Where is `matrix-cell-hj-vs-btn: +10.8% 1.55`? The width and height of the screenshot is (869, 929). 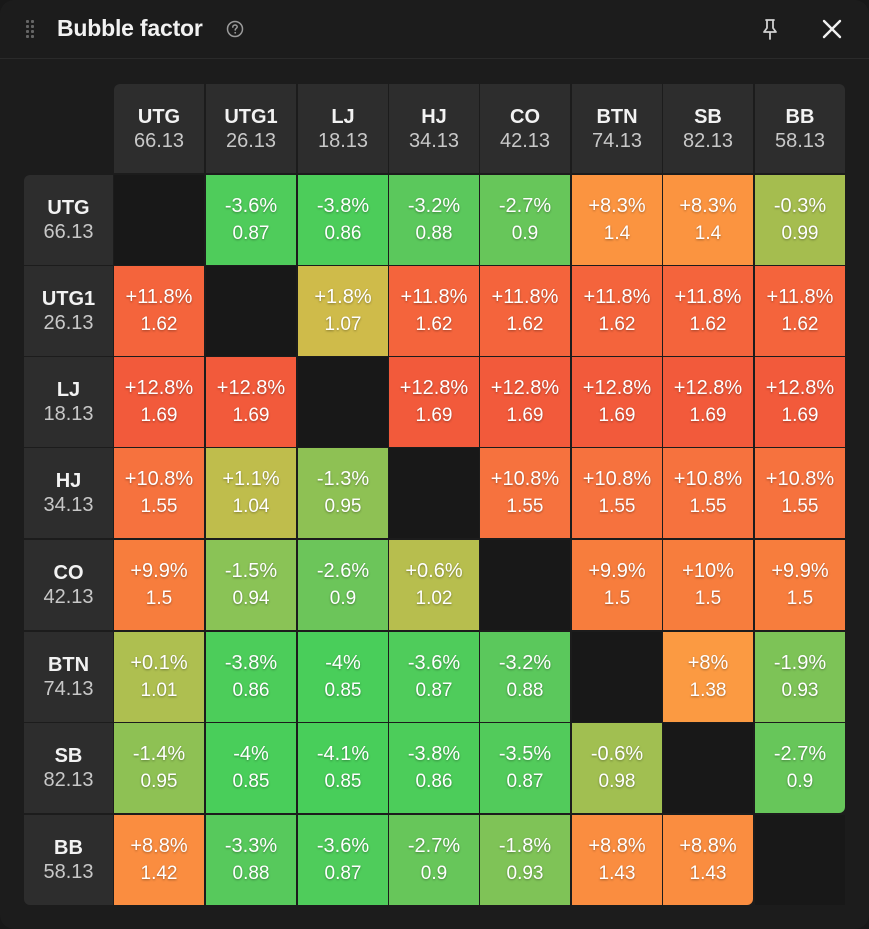
matrix-cell-hj-vs-btn: +10.8% 1.55 is located at coordinates (617, 493).